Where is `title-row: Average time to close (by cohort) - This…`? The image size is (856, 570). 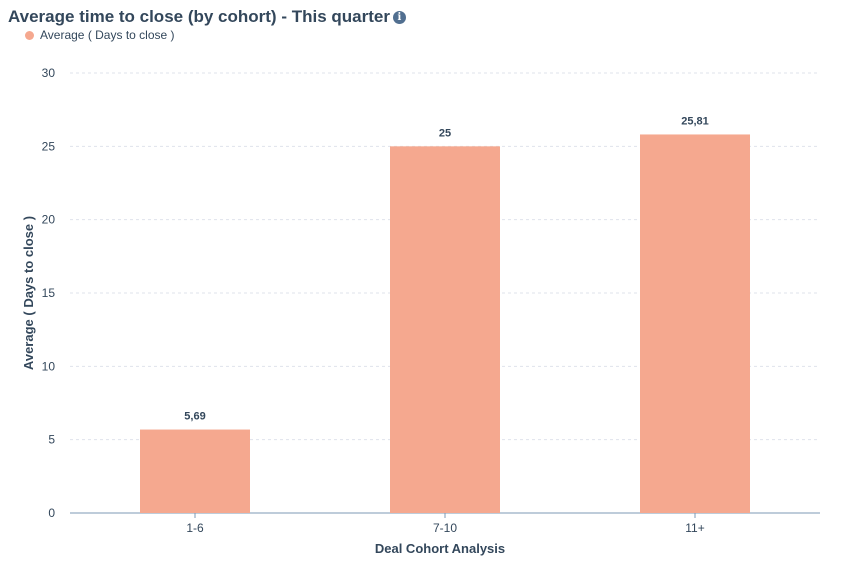 title-row: Average time to close (by cohort) - This… is located at coordinates (428, 17).